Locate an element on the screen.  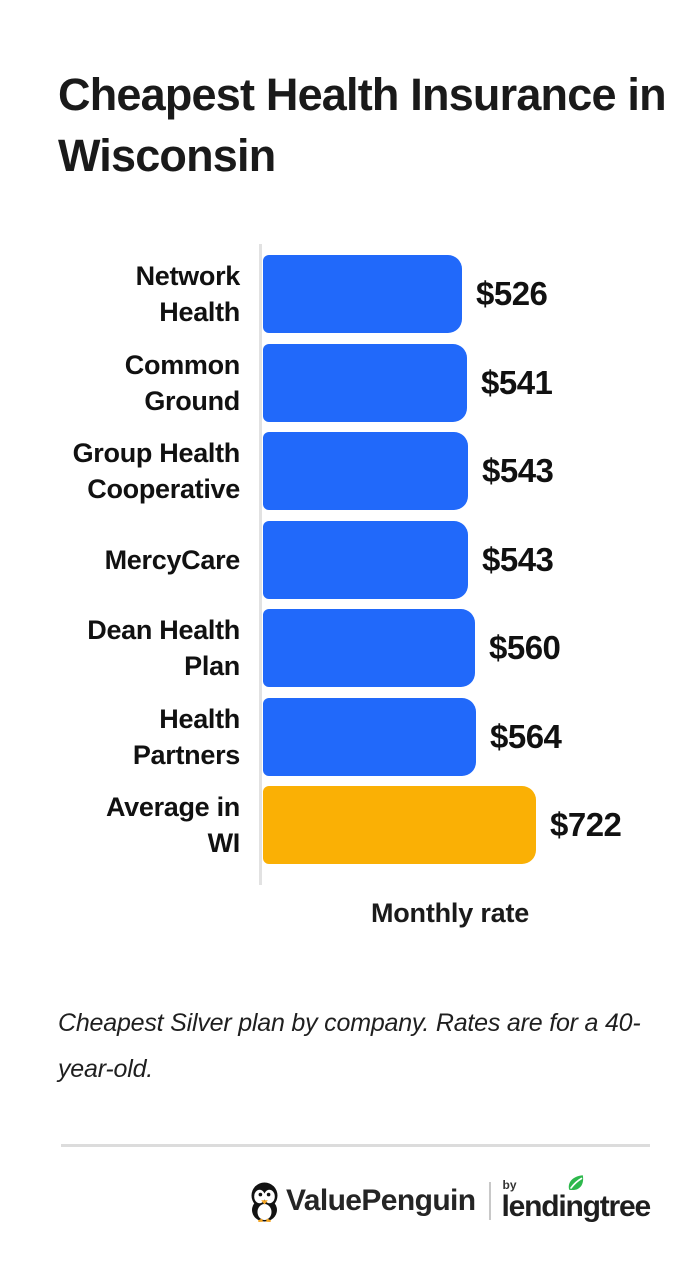
category-label: Group Health Cooperative is located at coordinates (156, 471).